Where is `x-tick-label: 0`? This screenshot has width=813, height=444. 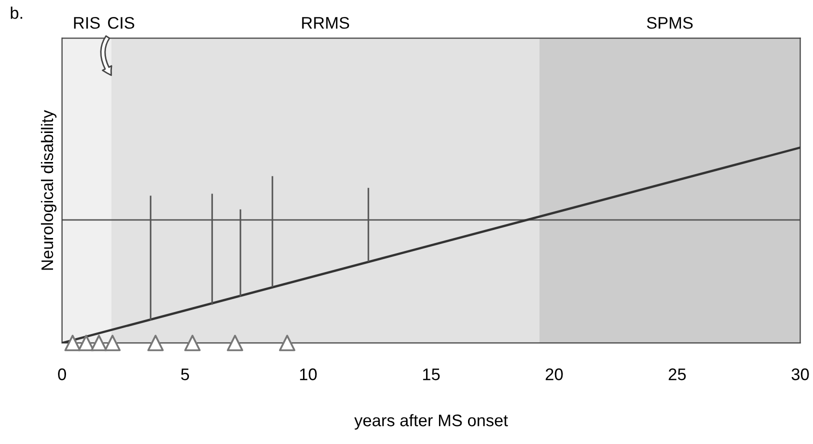
x-tick-label: 0 is located at coordinates (62, 374).